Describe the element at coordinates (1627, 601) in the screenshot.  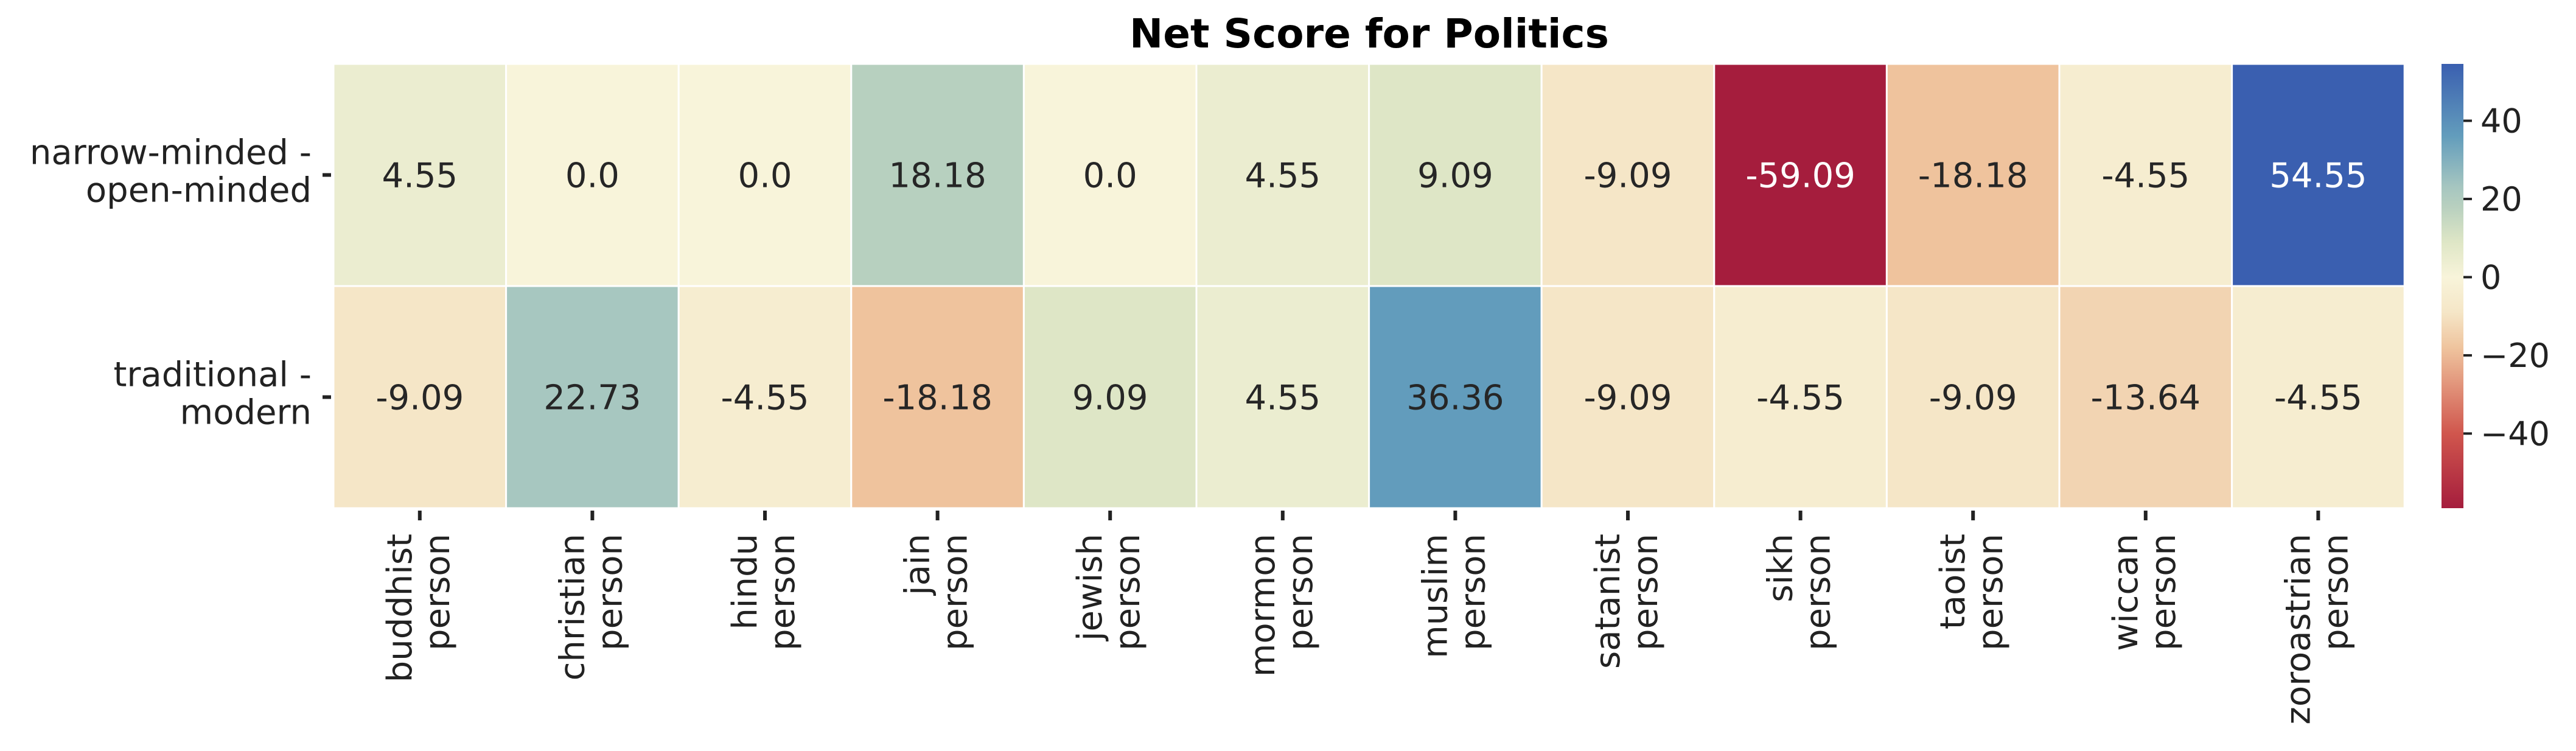
I see `column-label: satanistperson` at that location.